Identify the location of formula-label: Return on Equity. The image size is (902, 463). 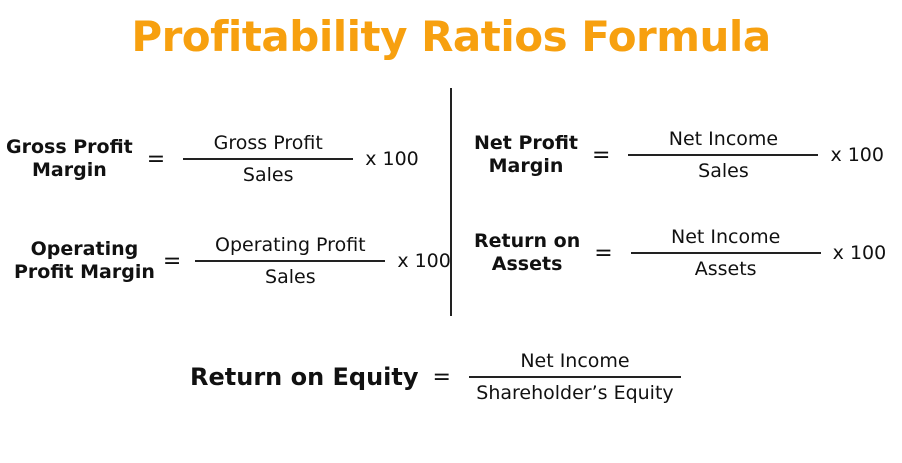
(304, 376).